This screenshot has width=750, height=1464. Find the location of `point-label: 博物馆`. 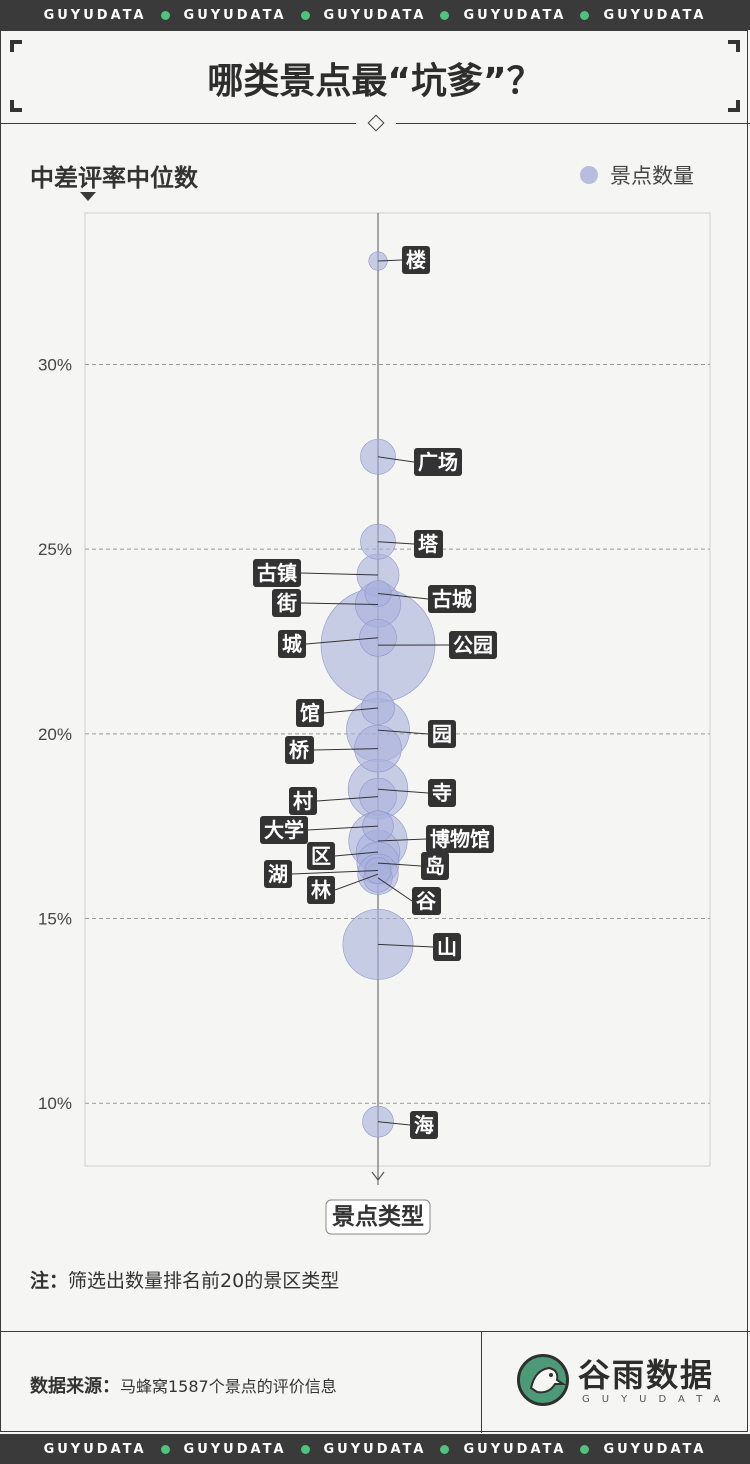

point-label: 博物馆 is located at coordinates (460, 839).